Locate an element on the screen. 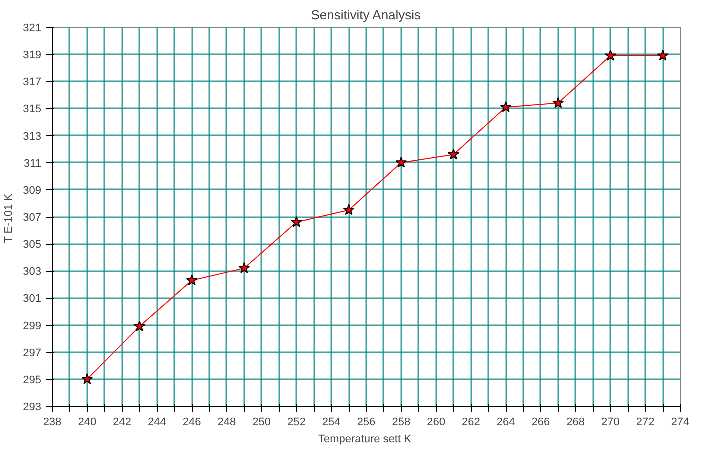 This screenshot has width=704, height=452. y-tick-label: 311 is located at coordinates (33, 164).